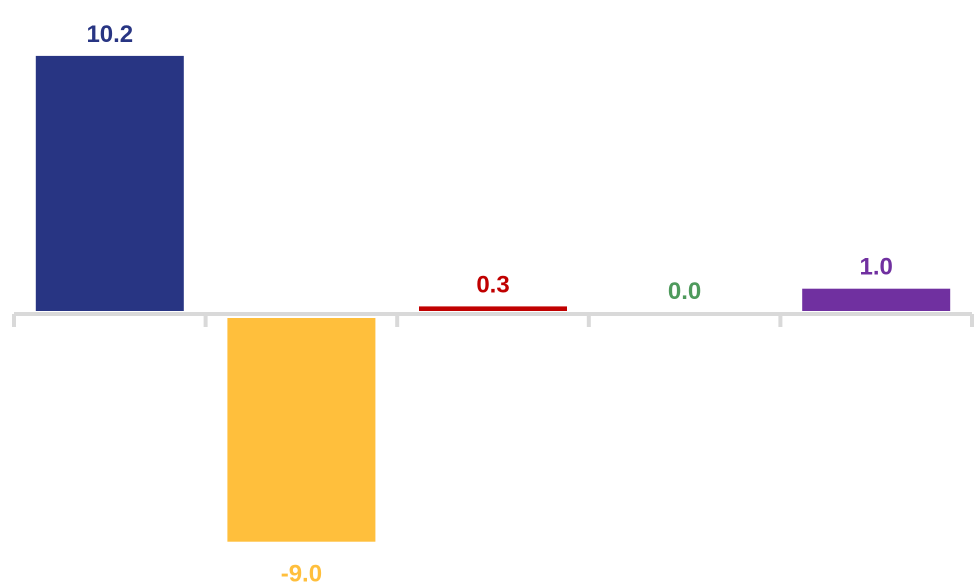 The height and width of the screenshot is (588, 974). Describe the element at coordinates (492, 284) in the screenshot. I see `data-label-3: 0.3` at that location.